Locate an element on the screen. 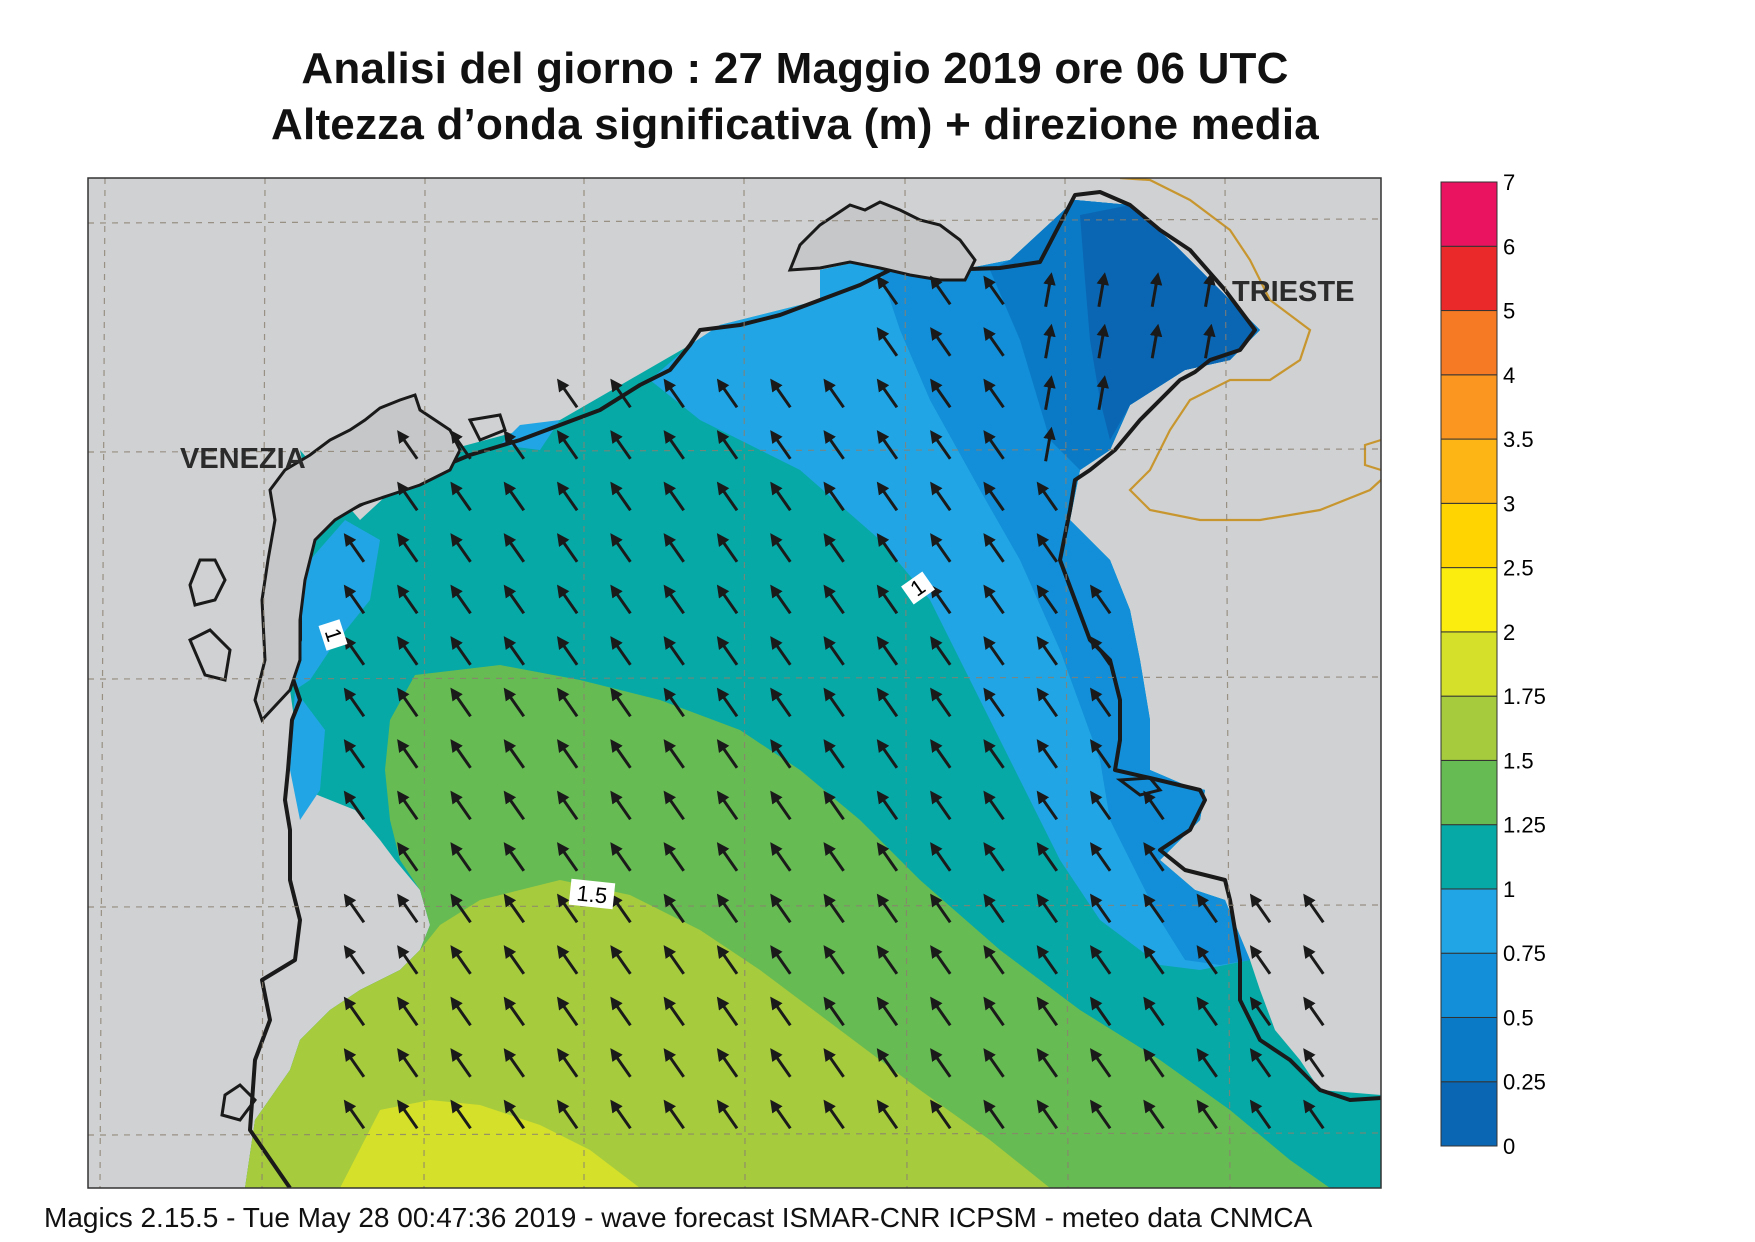  svg-text: 1.5 is located at coordinates (591, 894).